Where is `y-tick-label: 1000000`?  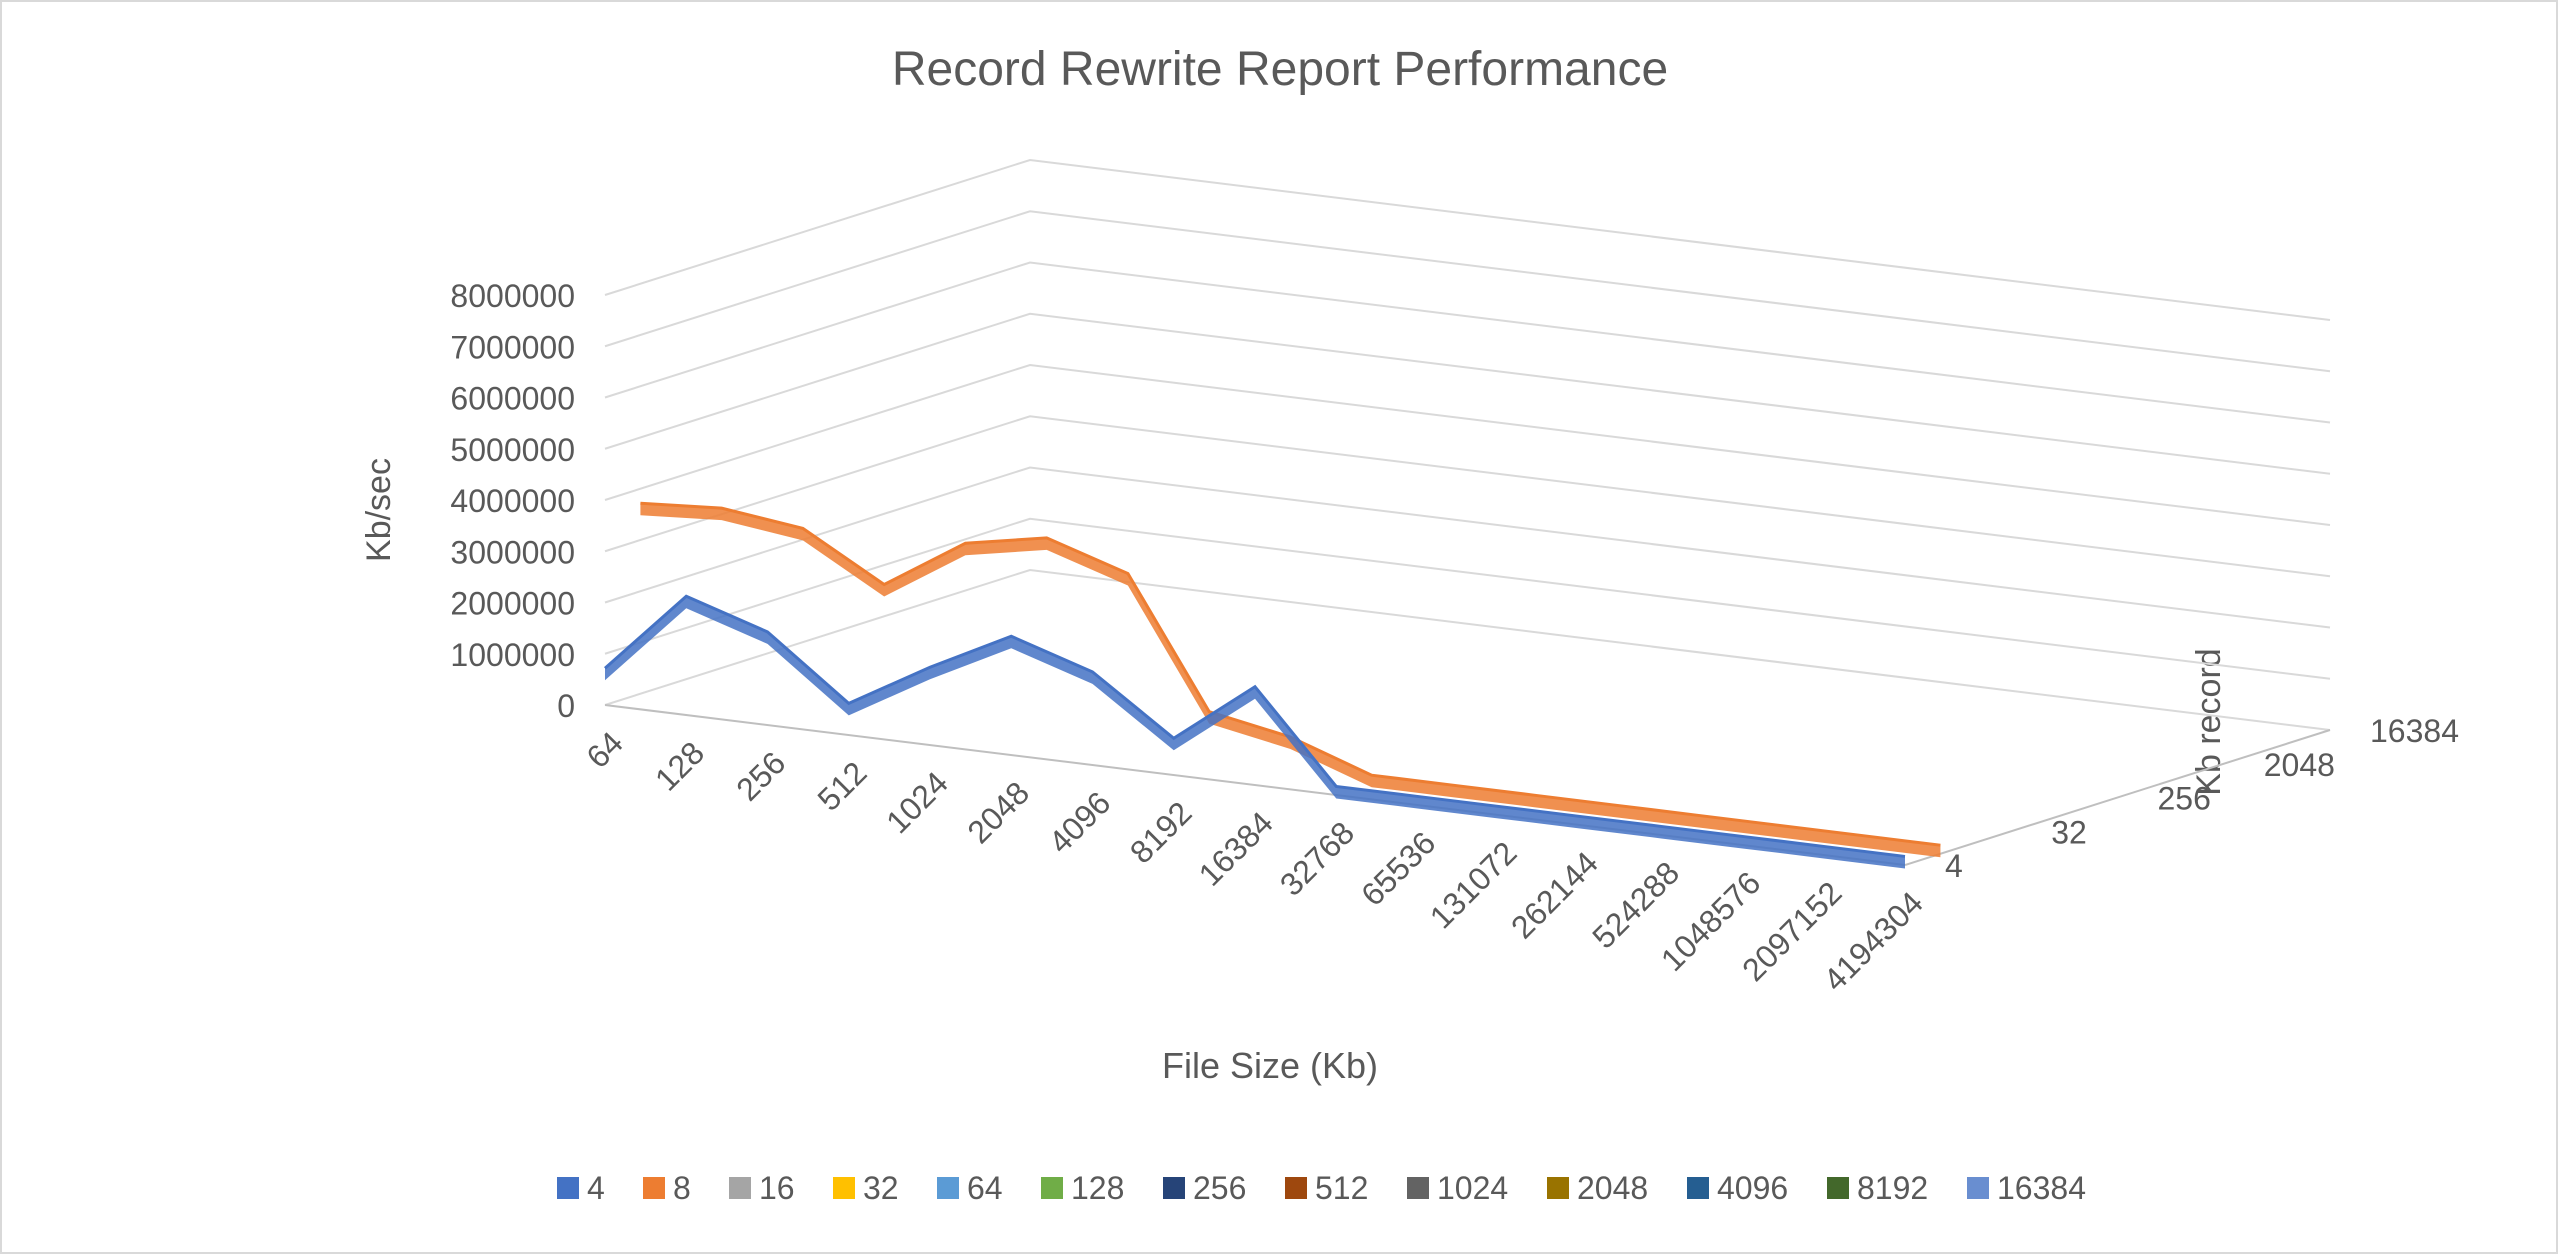
y-tick-label: 1000000 is located at coordinates (512, 655).